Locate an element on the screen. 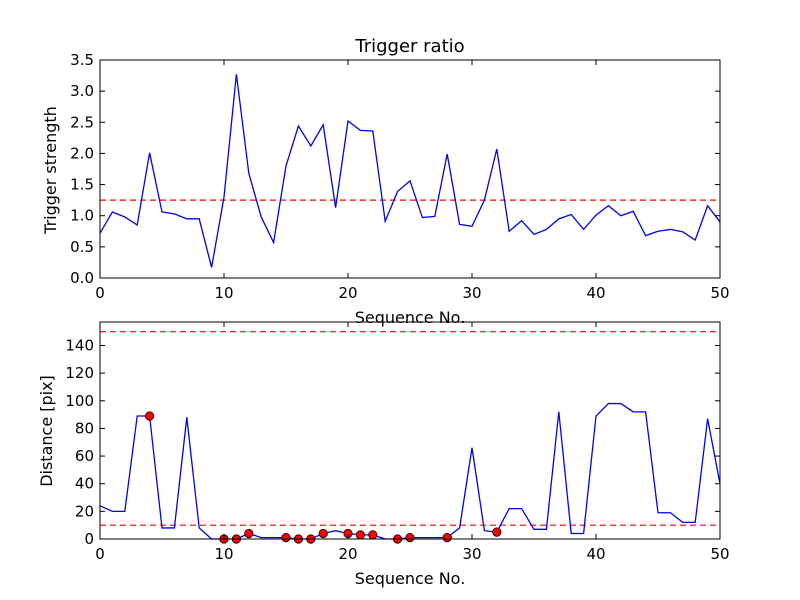  y-tick-label: 1.5 is located at coordinates (82, 185).